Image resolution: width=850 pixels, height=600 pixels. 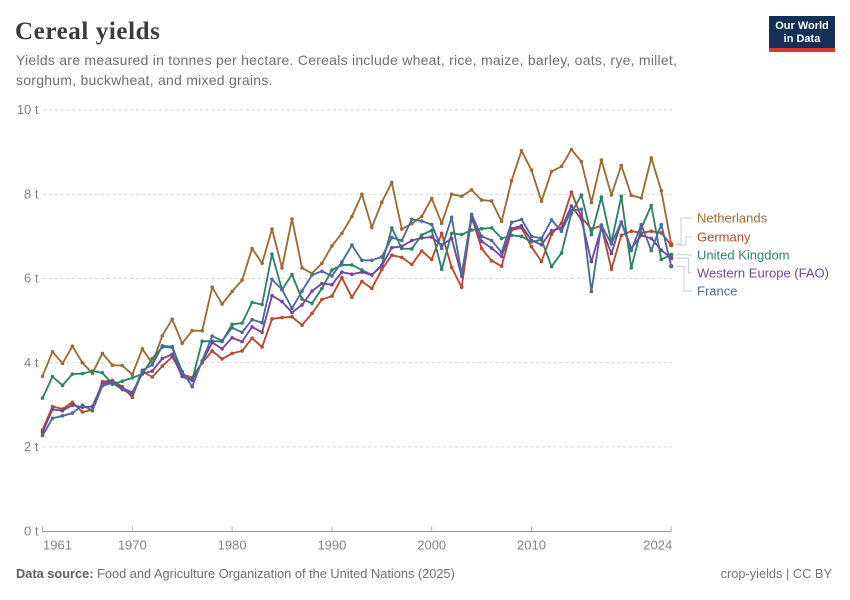 I want to click on svg-text: 1970, so click(x=132, y=545).